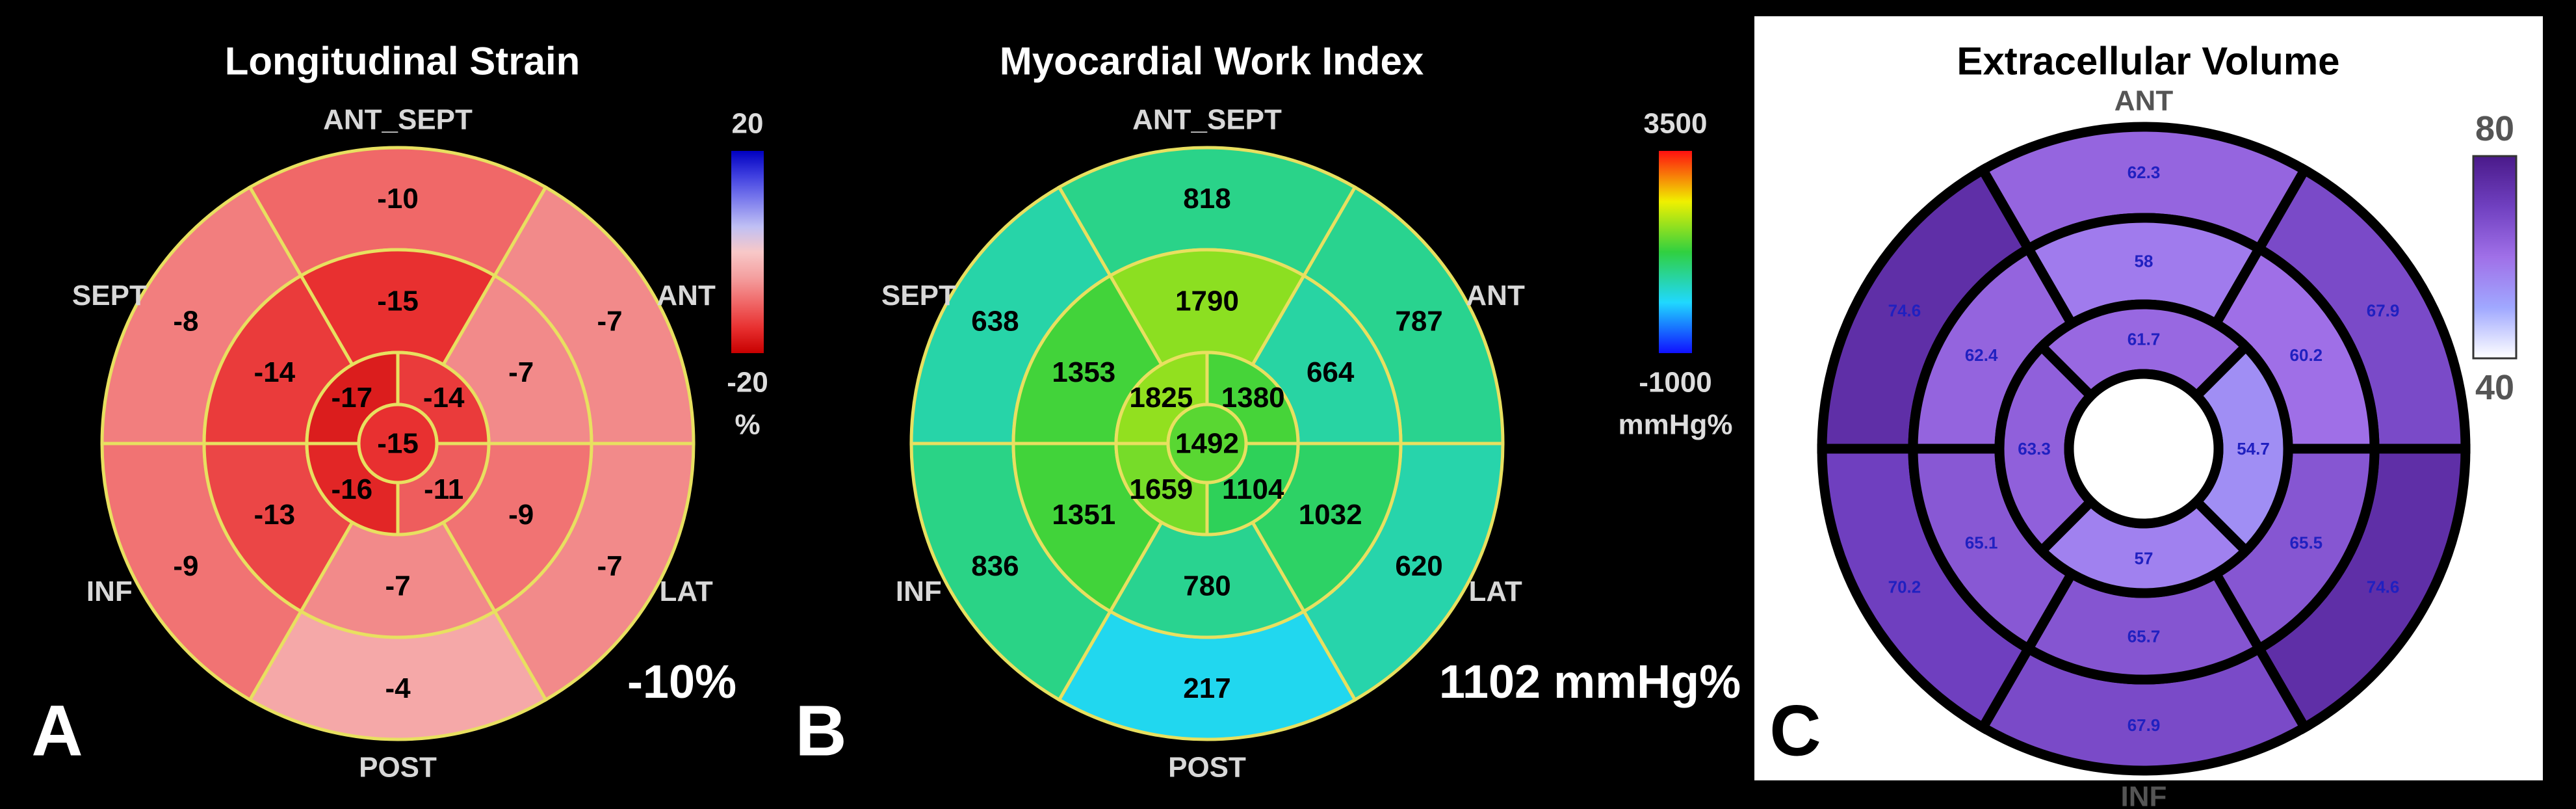 Image resolution: width=2576 pixels, height=809 pixels. I want to click on segment-label: 57, so click(2144, 558).